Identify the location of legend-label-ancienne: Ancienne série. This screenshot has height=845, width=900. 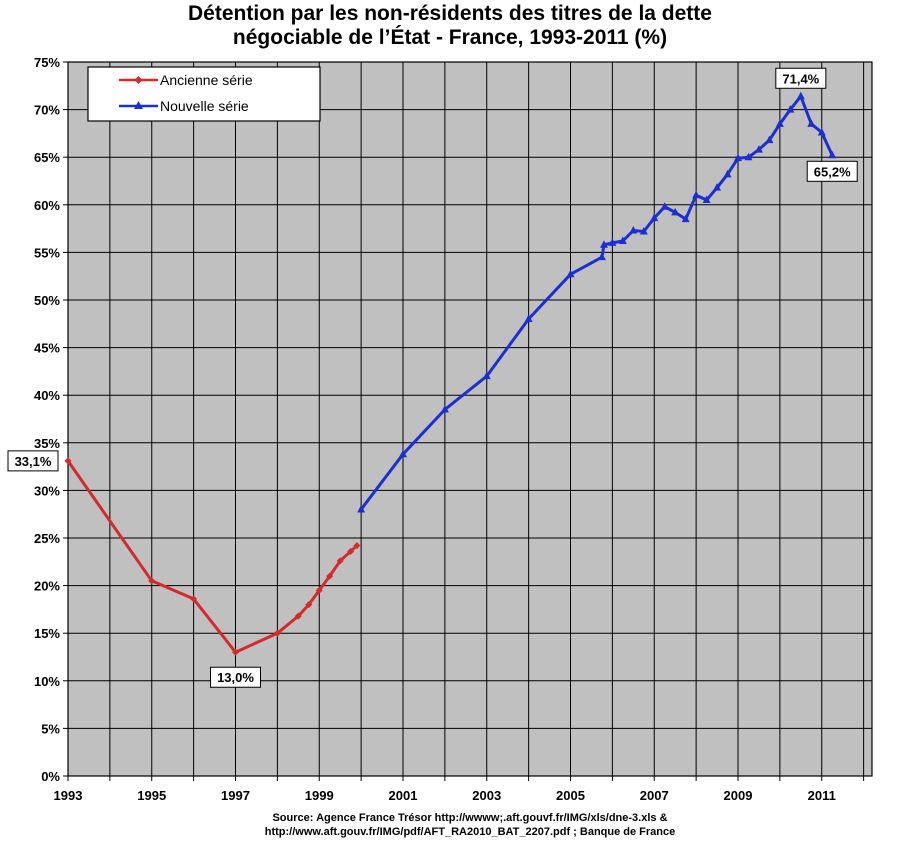
(206, 80).